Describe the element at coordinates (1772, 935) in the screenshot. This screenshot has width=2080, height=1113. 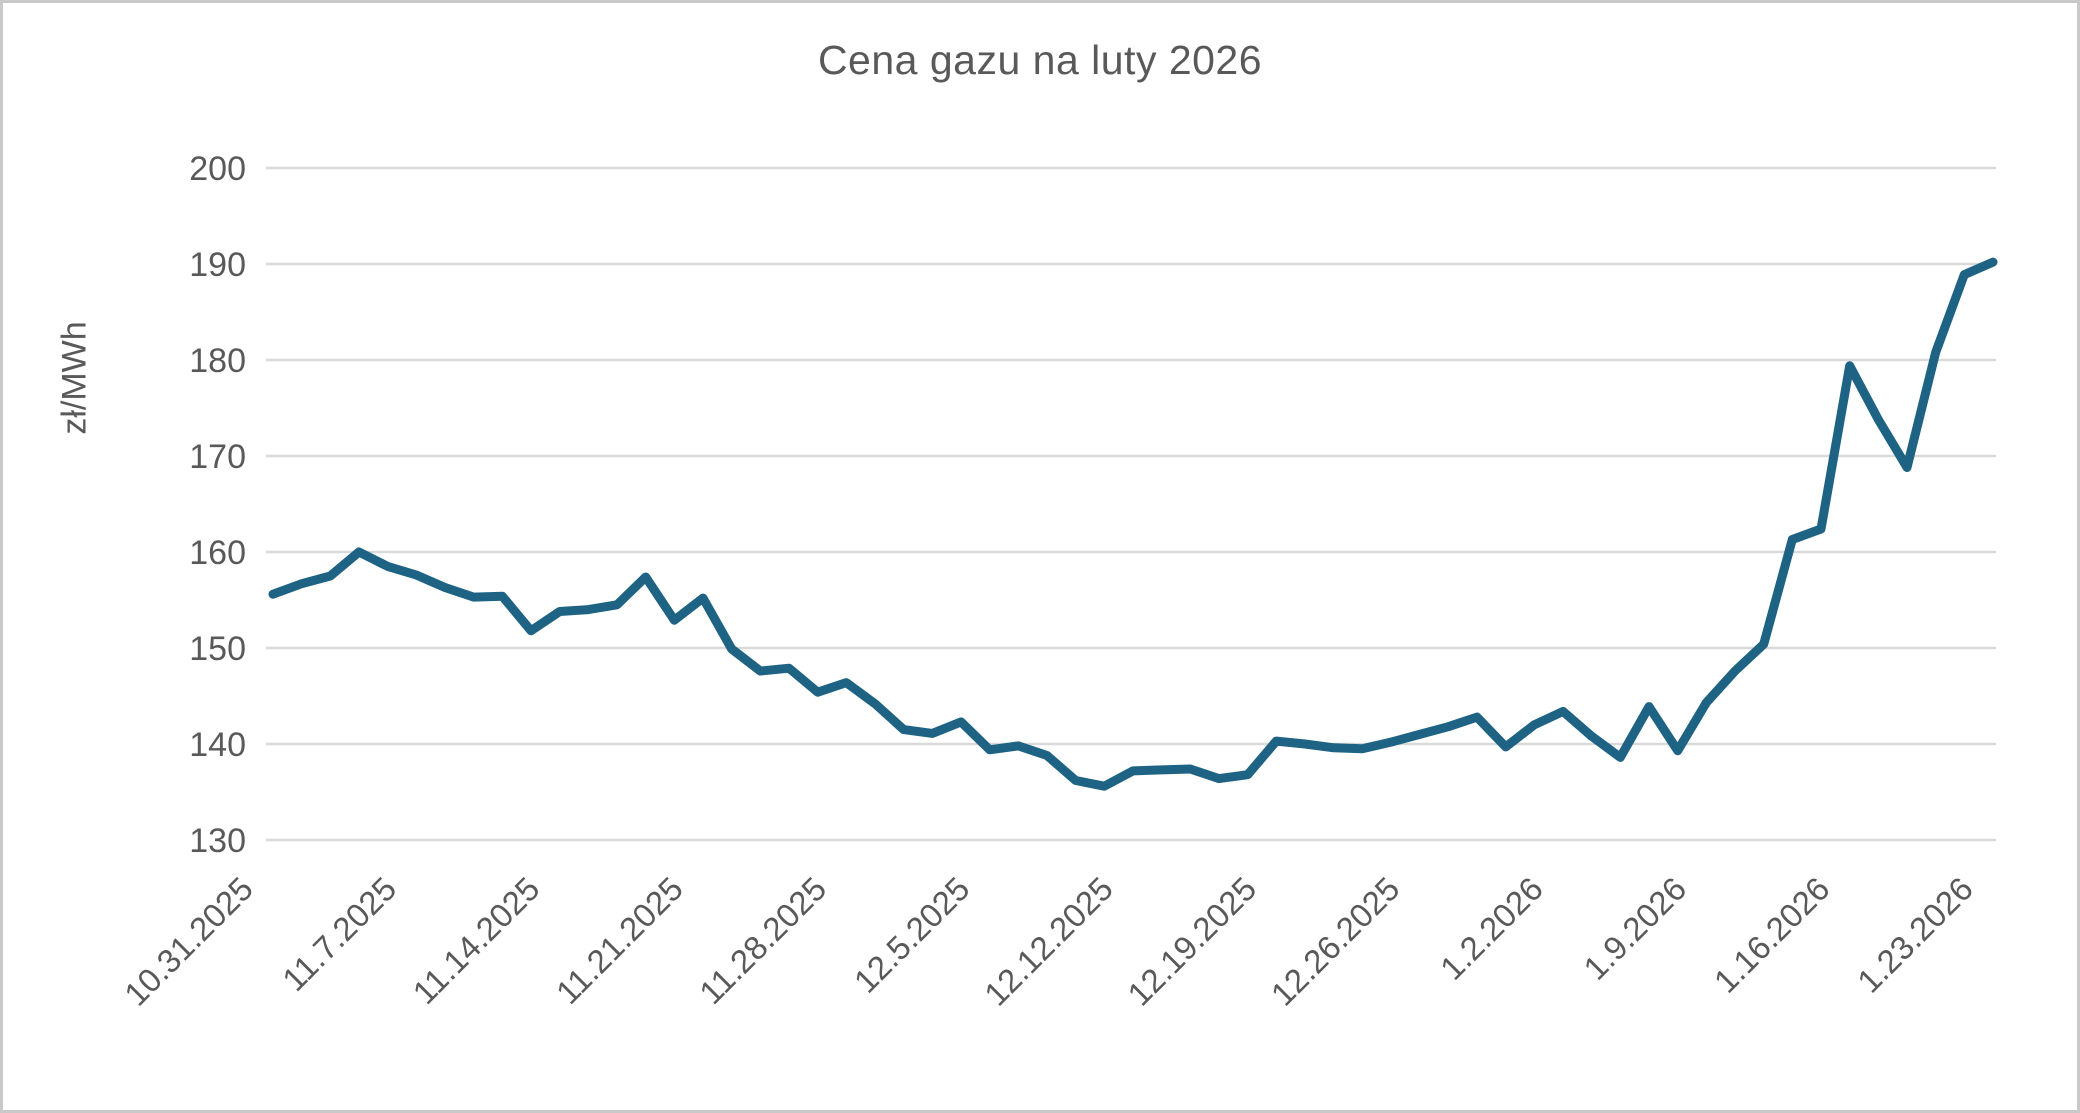
I see `x-tick-label: 1.16.2026` at that location.